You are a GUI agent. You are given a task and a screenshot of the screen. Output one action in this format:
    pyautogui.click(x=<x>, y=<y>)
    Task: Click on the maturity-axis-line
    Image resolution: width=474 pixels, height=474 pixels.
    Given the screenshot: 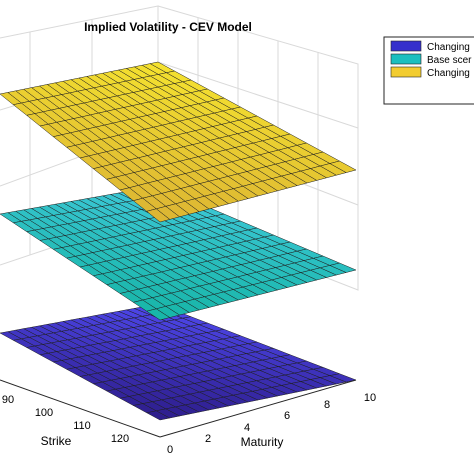 What is the action you would take?
    pyautogui.click(x=258, y=408)
    